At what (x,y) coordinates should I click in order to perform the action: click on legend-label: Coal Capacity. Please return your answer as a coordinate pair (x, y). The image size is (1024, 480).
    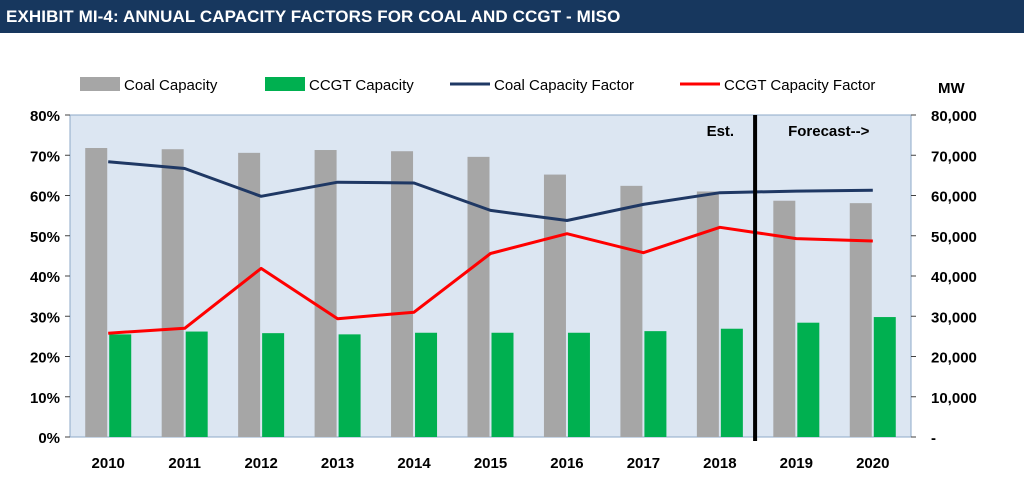
    Looking at the image, I should click on (171, 85).